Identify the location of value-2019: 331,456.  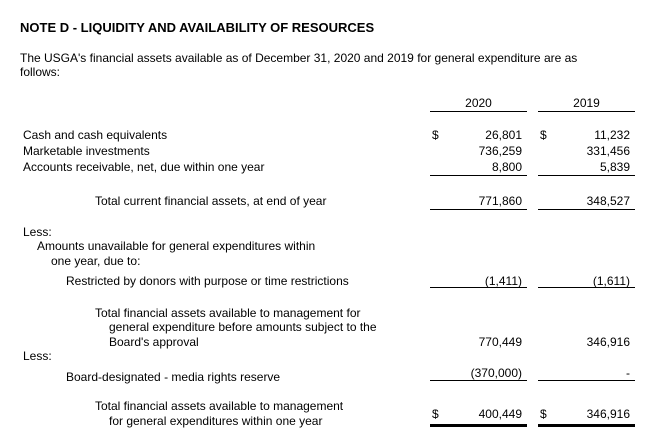
(608, 151).